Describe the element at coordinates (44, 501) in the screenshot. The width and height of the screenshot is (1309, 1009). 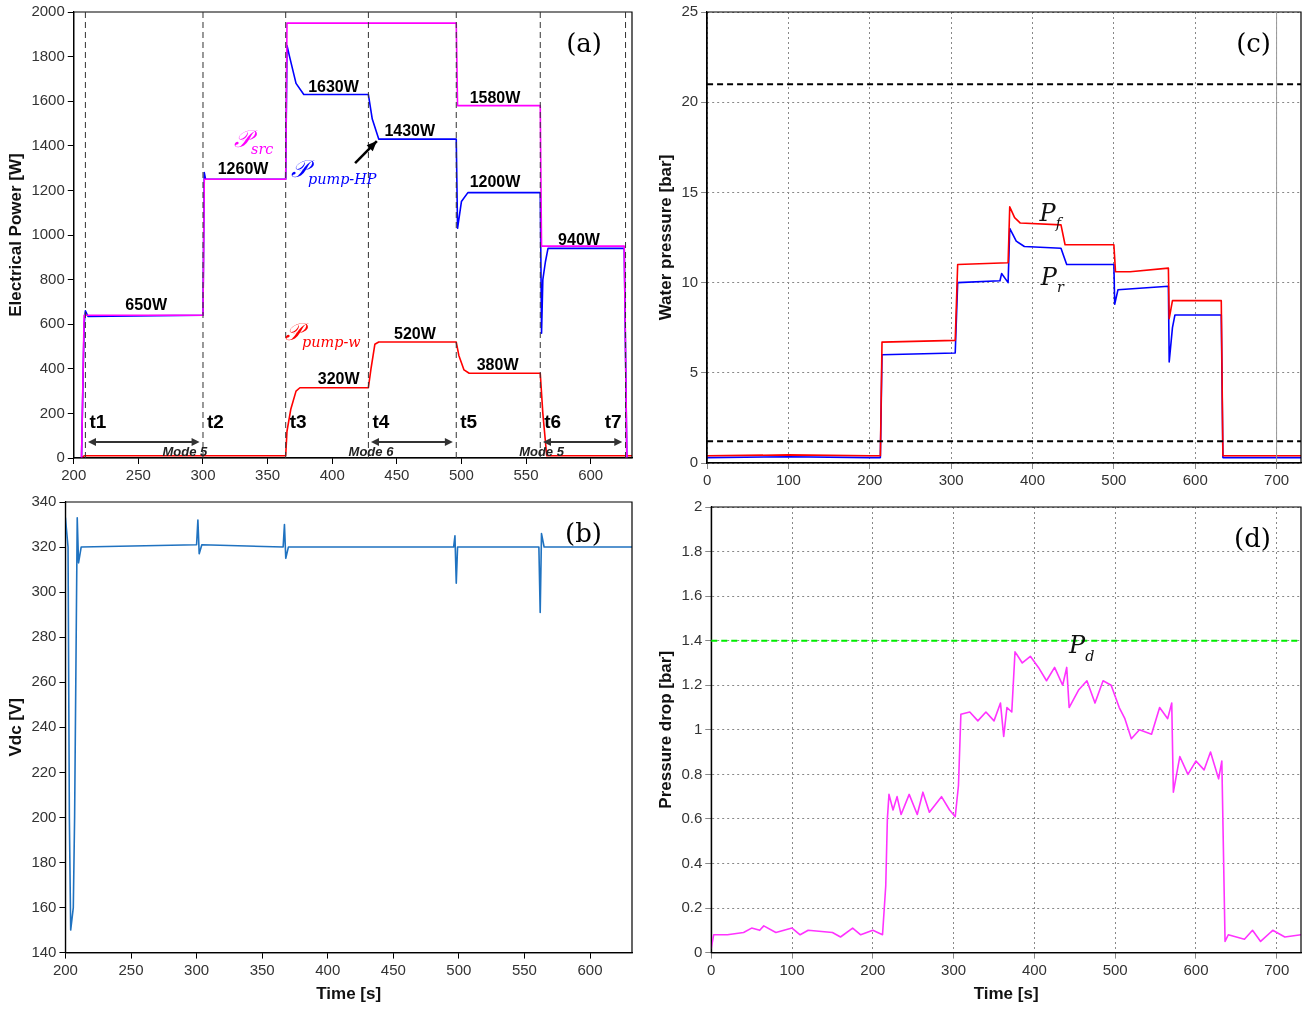
I see `y-tick-label: 340` at that location.